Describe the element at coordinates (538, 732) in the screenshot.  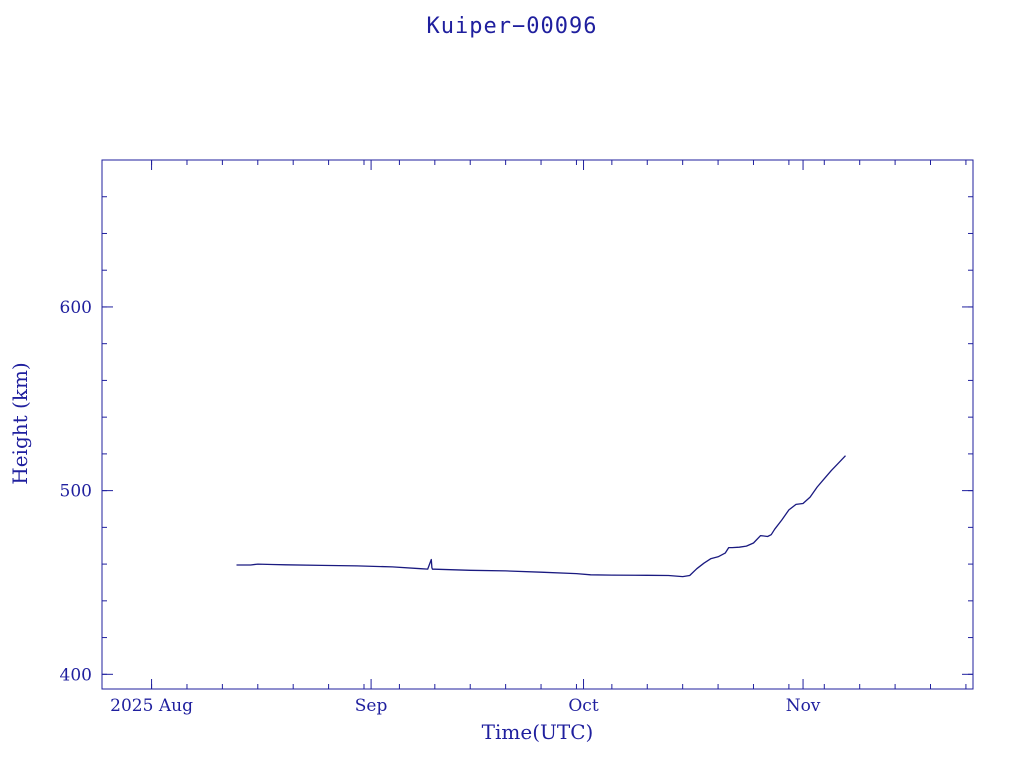
I see `x-axis-label: Time(UTC)` at that location.